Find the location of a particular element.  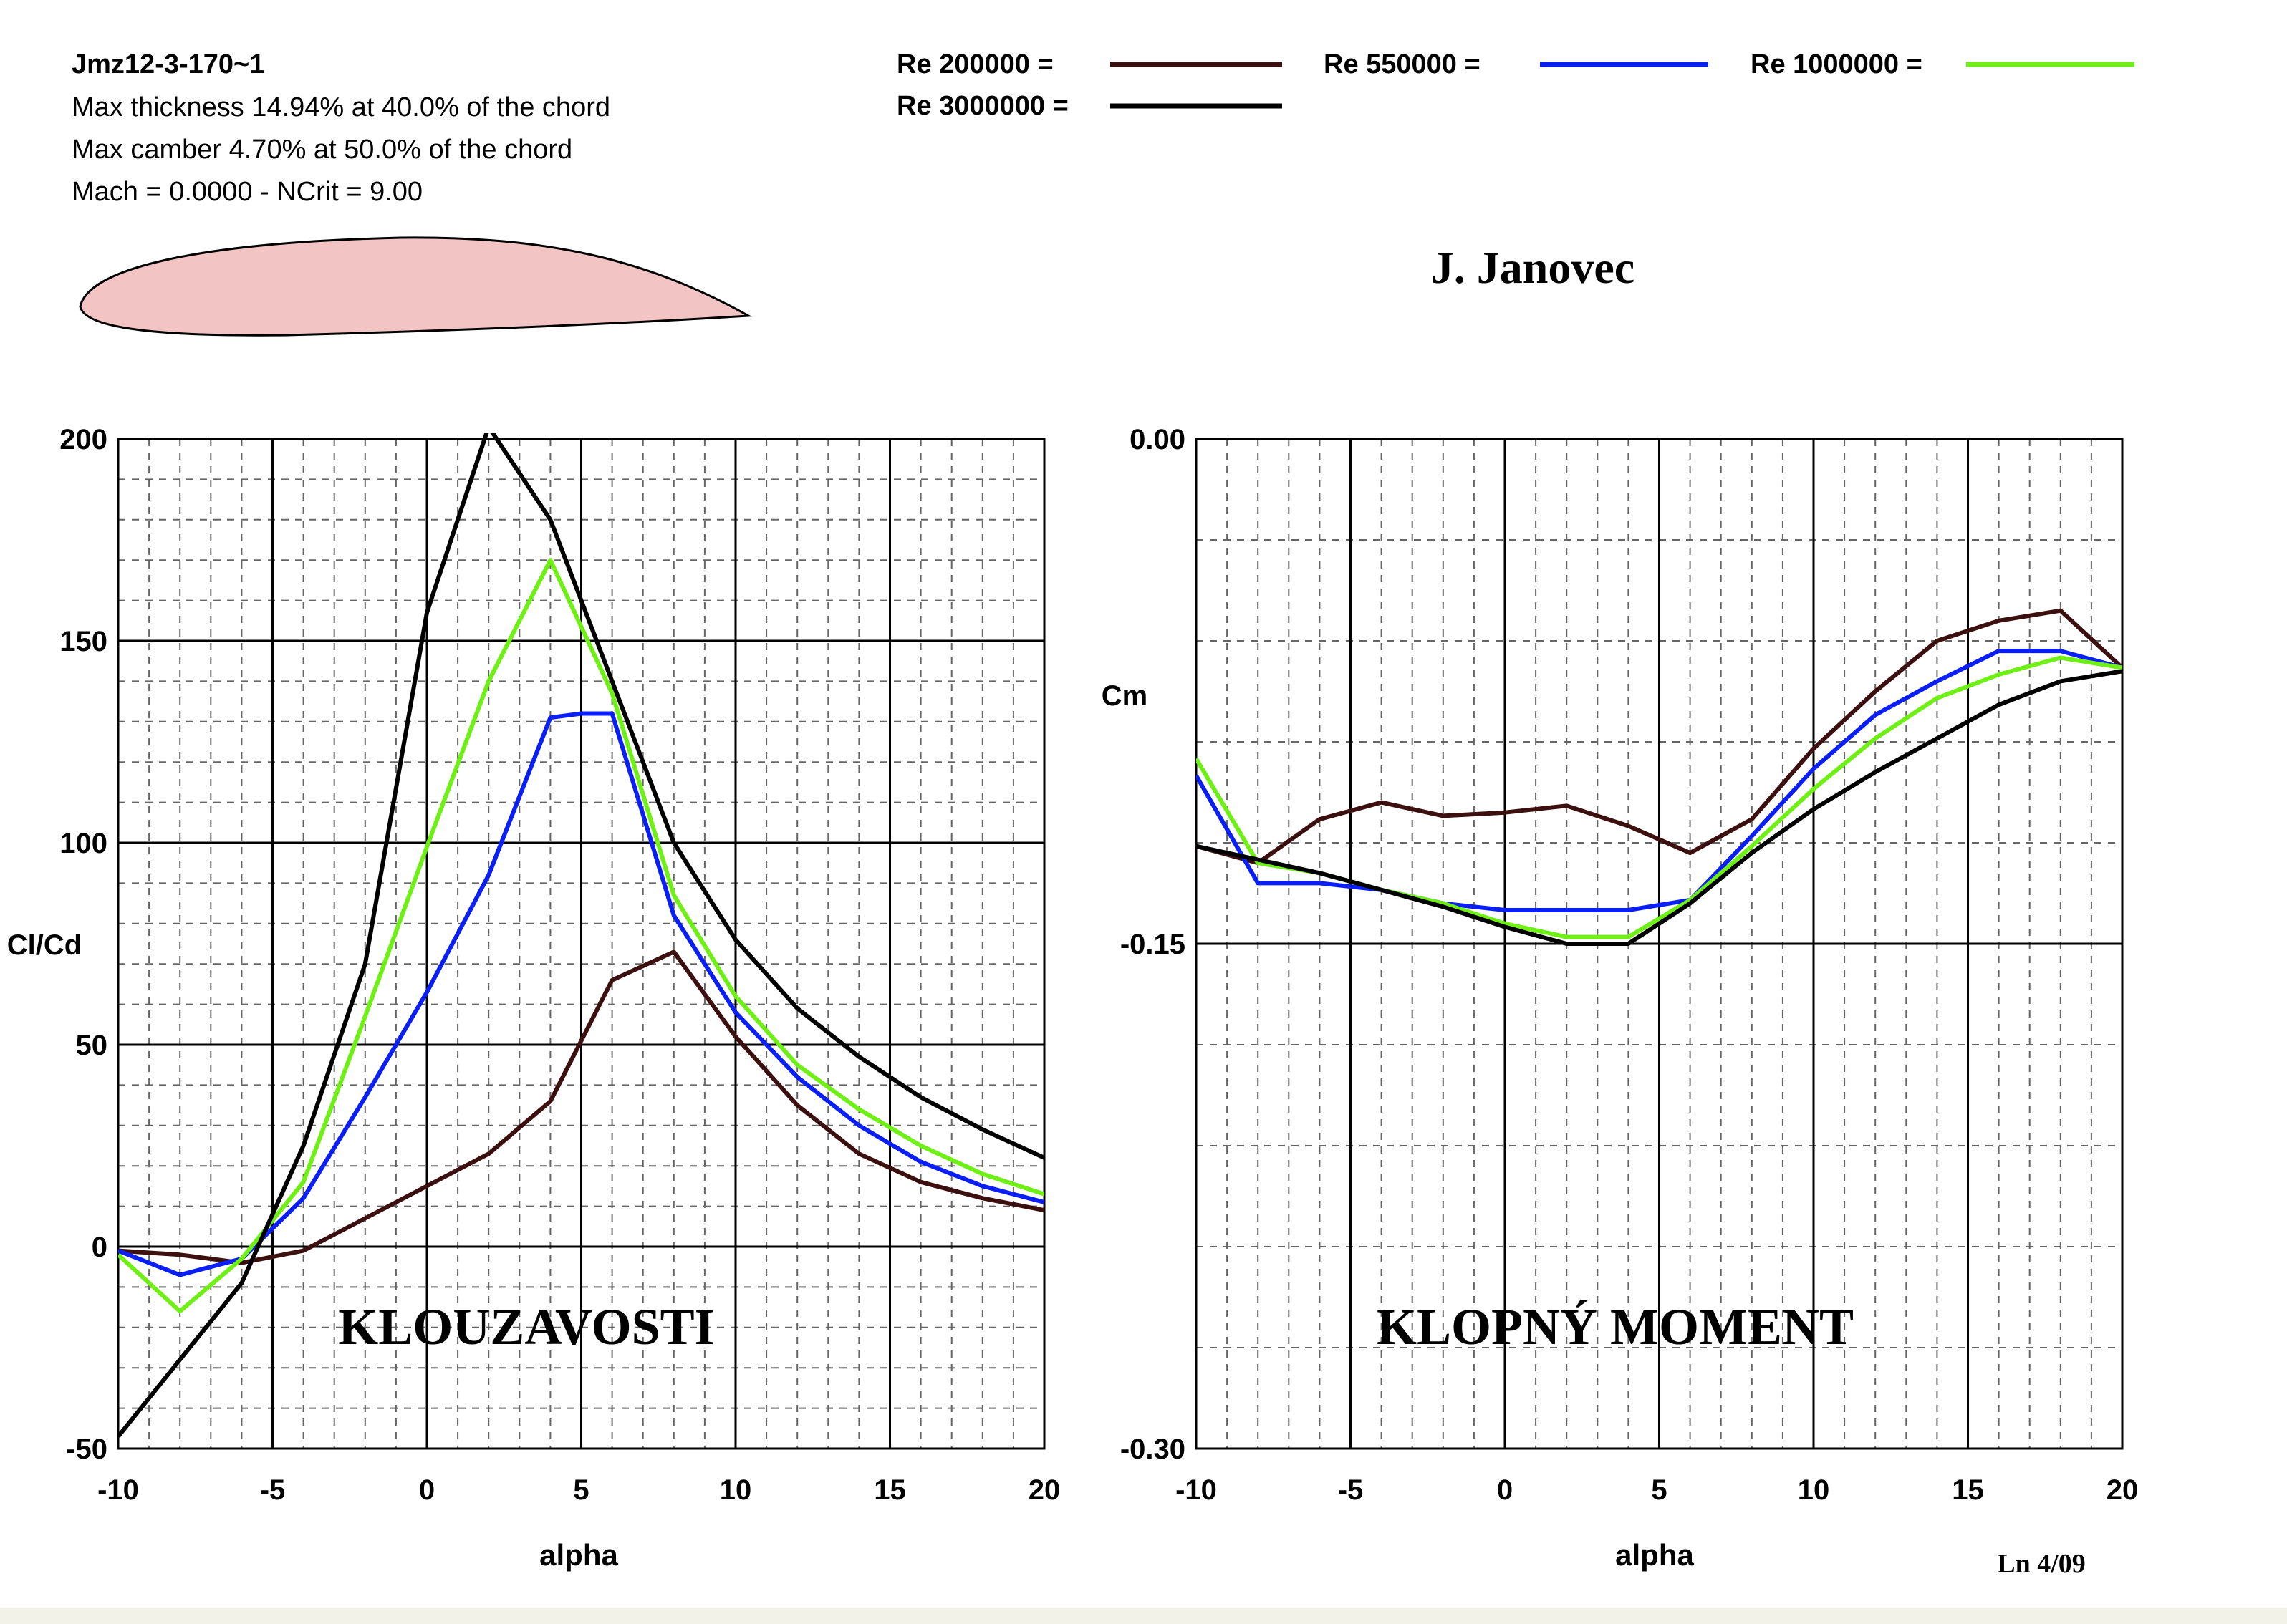

conditions-info: Mach = 0.0000 - NCrit = 9.00 is located at coordinates (248, 192).